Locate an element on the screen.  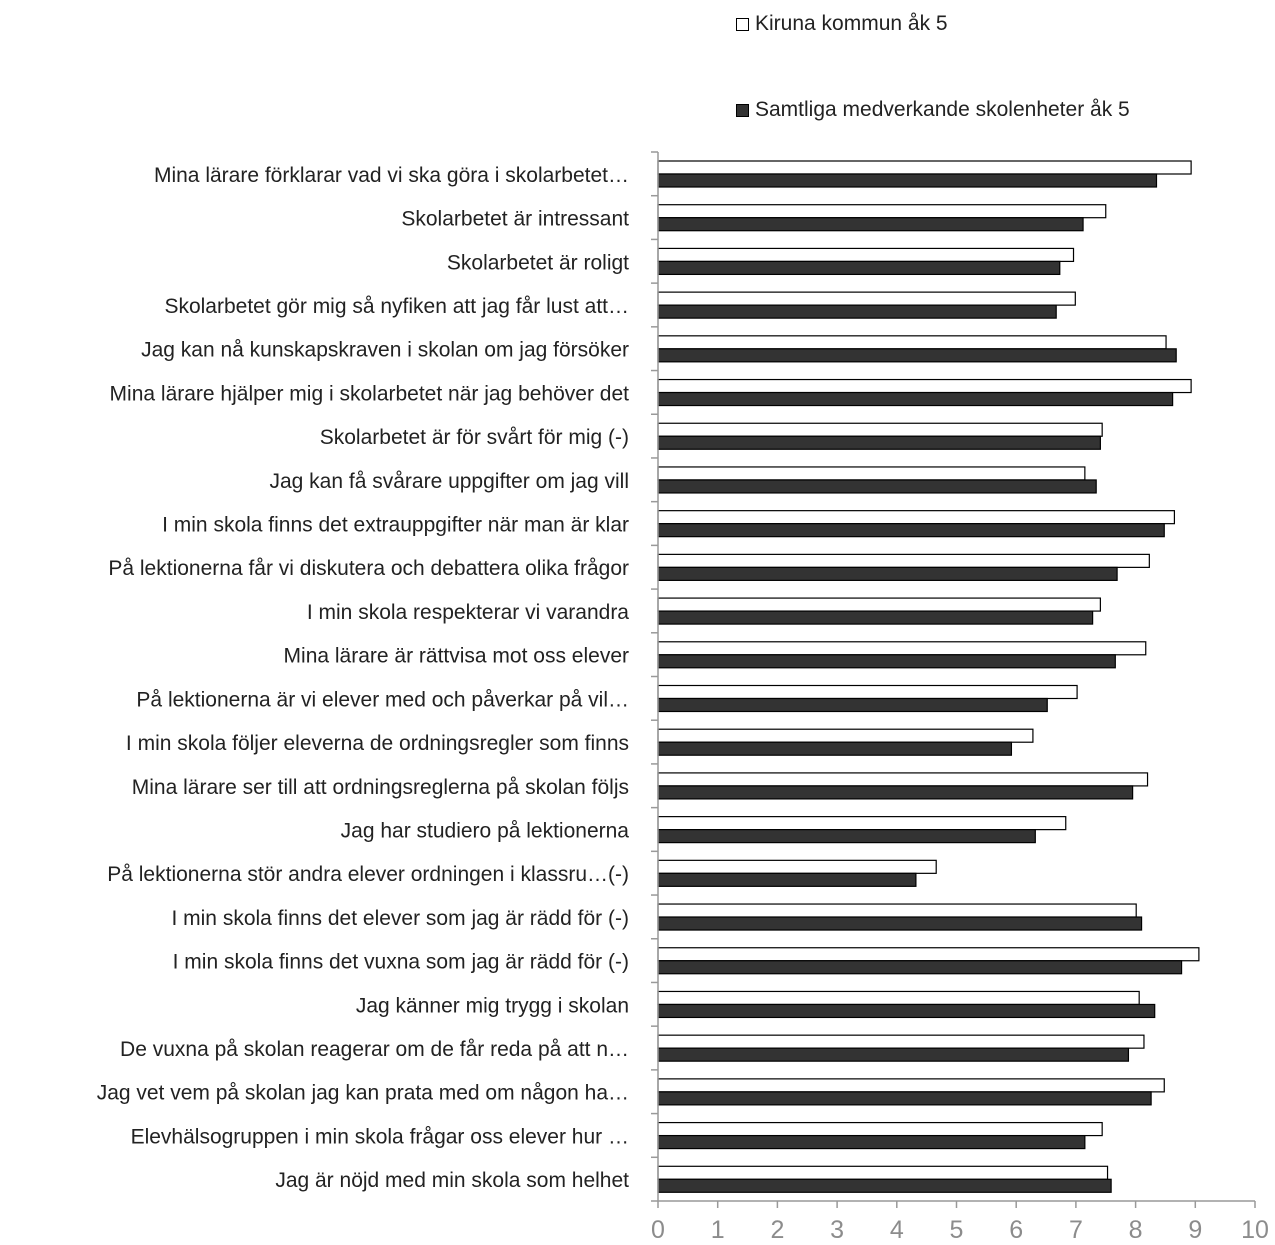
category-label: Jag är nöjd med min skola som helhet is located at coordinates (452, 1180).